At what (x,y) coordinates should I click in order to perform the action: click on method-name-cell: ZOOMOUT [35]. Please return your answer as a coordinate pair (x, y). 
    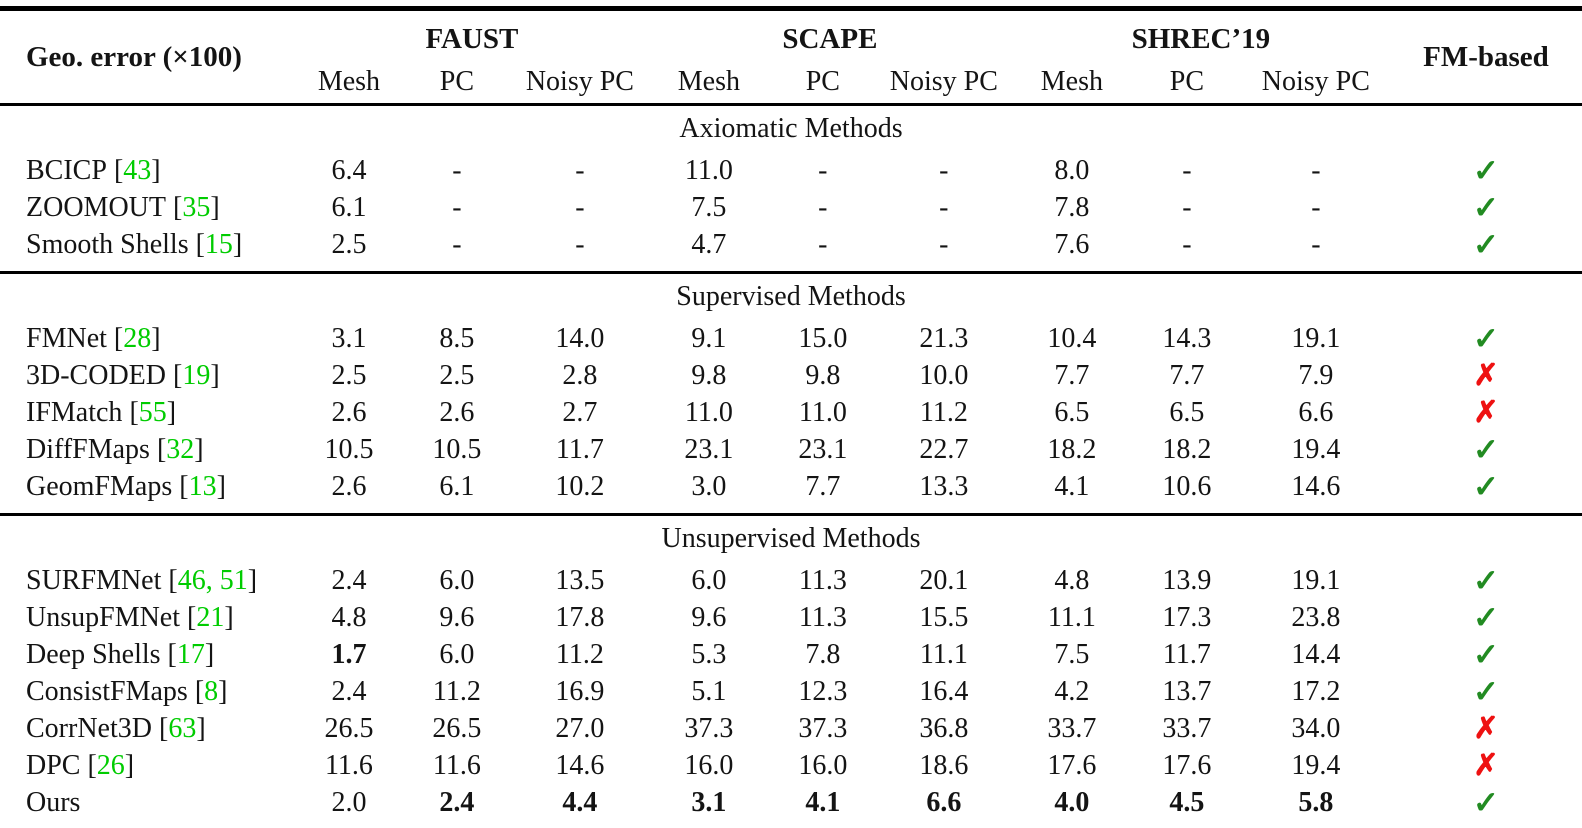
    Looking at the image, I should click on (148, 207).